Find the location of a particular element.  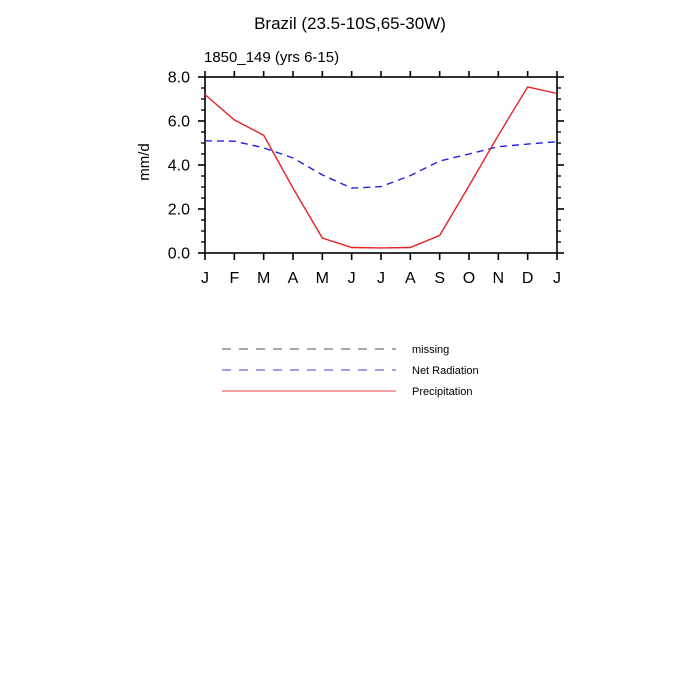

precipitation-line is located at coordinates (381, 167).